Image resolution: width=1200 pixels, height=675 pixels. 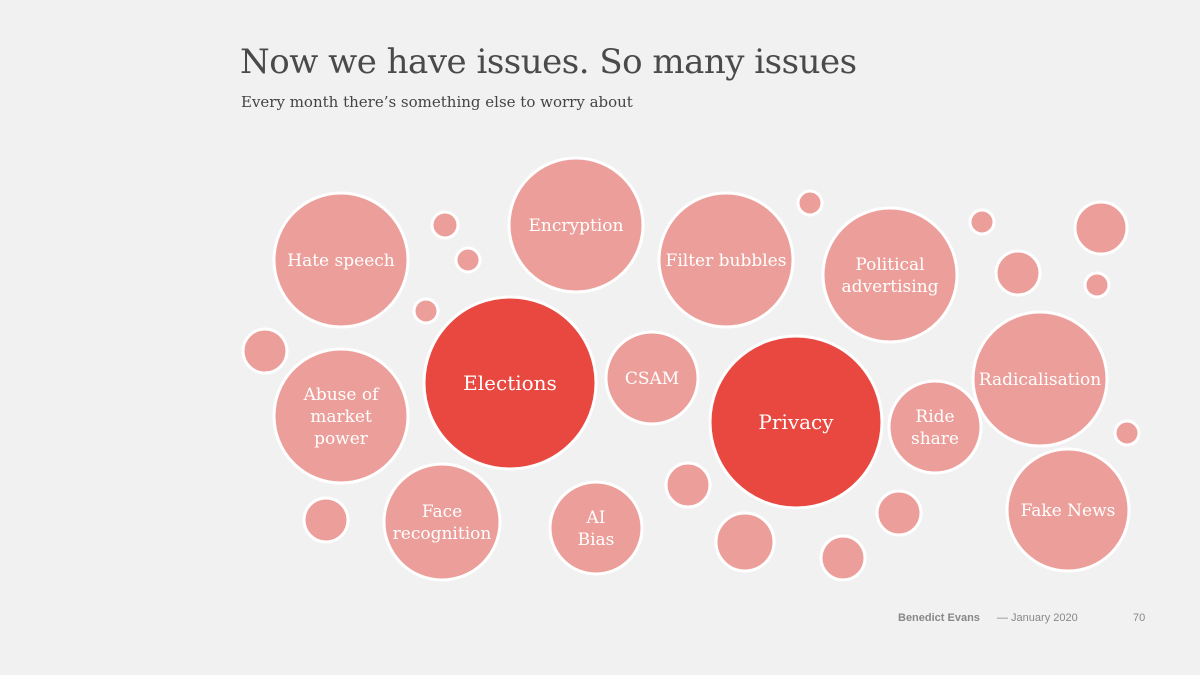 What do you see at coordinates (935, 439) in the screenshot?
I see `bubble-label: share` at bounding box center [935, 439].